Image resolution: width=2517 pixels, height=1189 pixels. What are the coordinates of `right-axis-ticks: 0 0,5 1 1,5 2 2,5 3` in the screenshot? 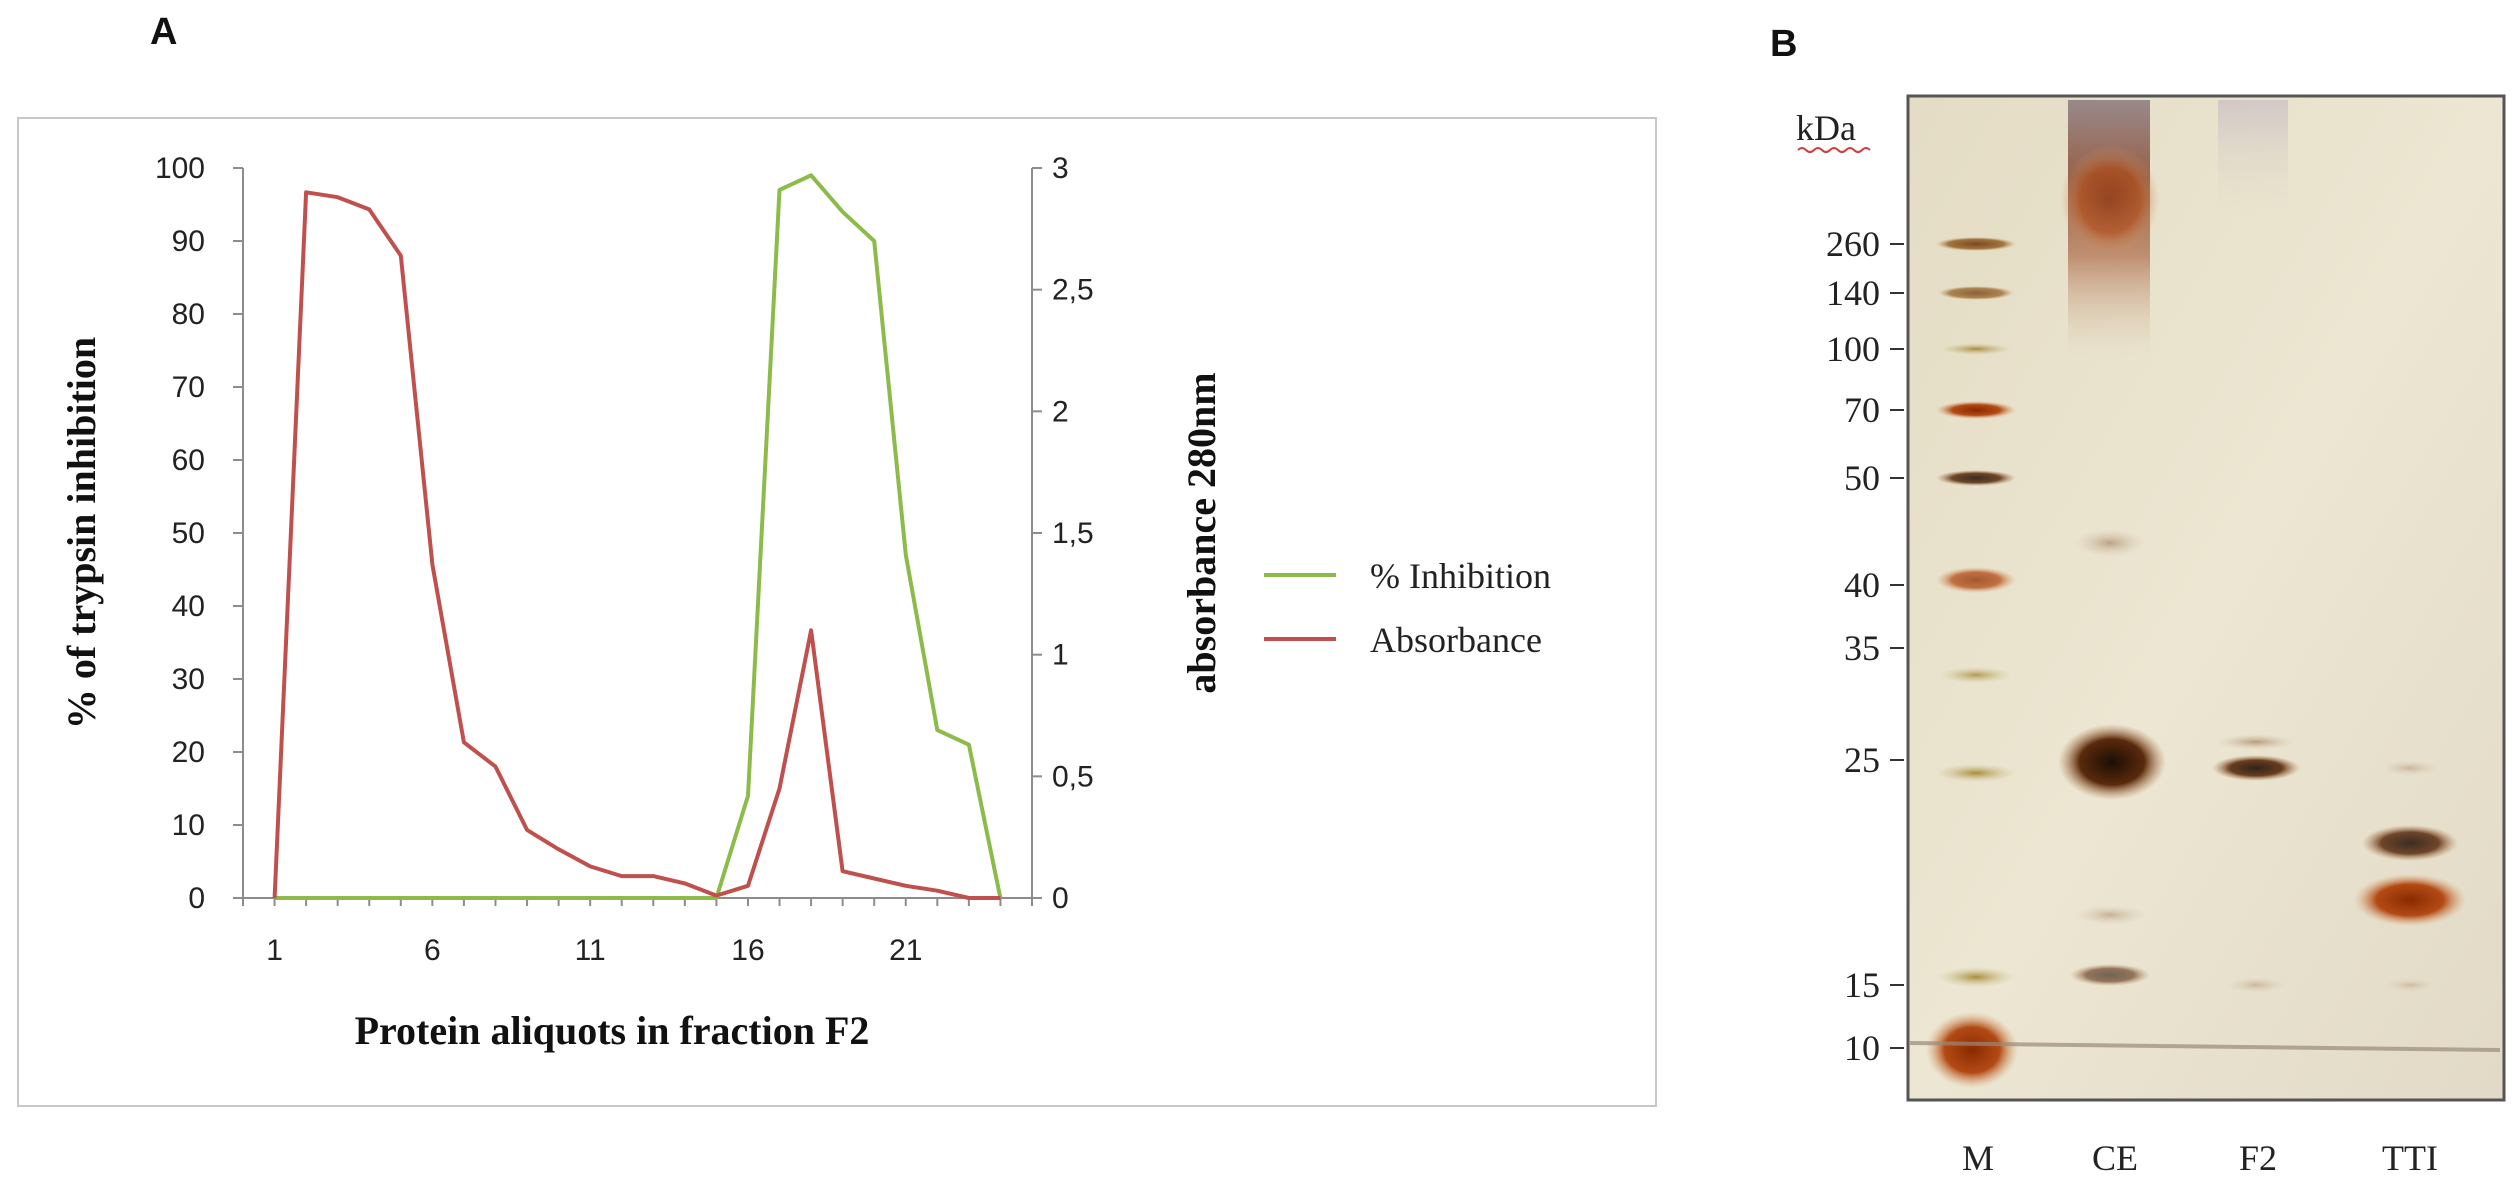 It's located at (1063, 533).